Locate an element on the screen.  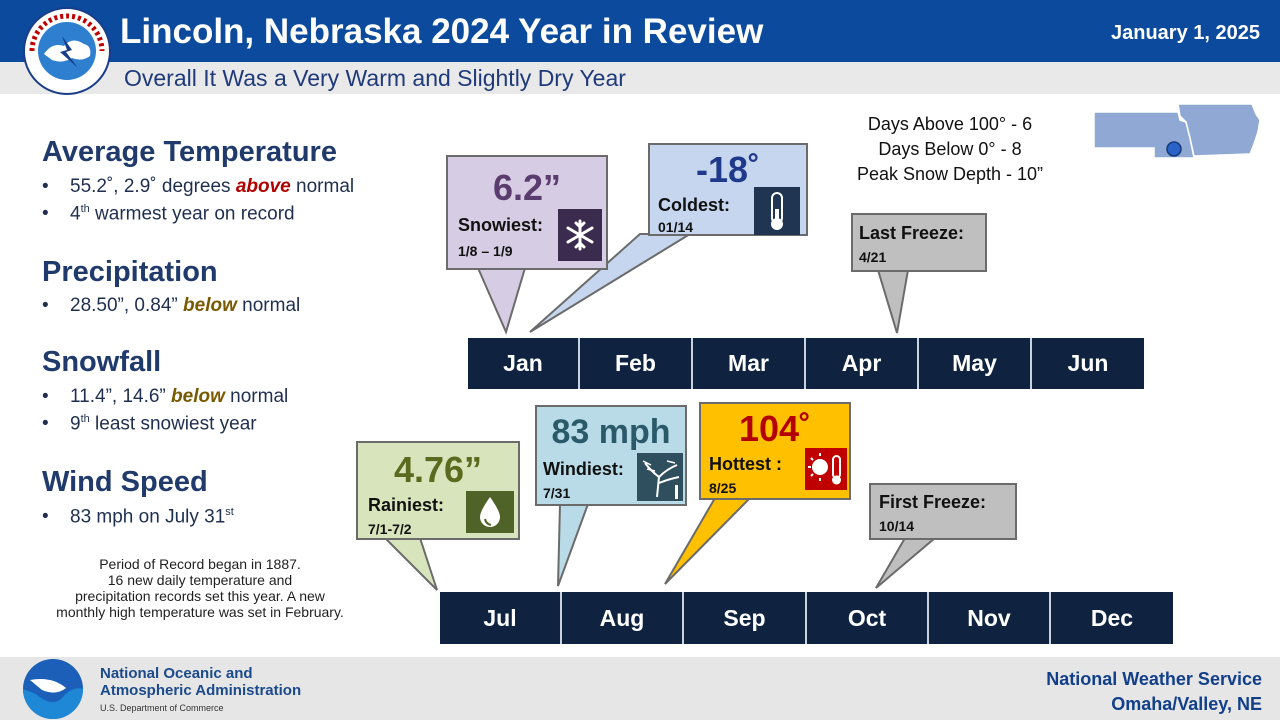
noaa-name-line-2: Atmospheric Administration is located at coordinates (201, 690).